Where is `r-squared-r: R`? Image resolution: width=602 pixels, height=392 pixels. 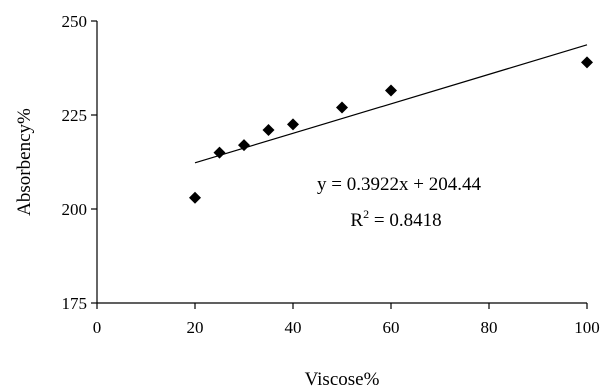
r-squared-r: R is located at coordinates (356, 220).